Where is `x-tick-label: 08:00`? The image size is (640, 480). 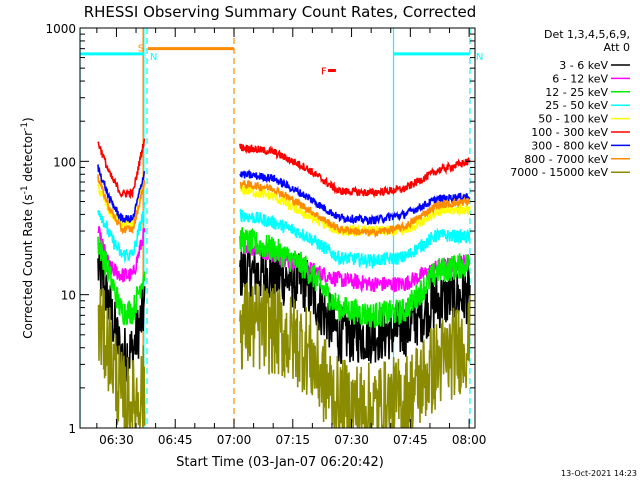
x-tick-label: 08:00 is located at coordinates (469, 440).